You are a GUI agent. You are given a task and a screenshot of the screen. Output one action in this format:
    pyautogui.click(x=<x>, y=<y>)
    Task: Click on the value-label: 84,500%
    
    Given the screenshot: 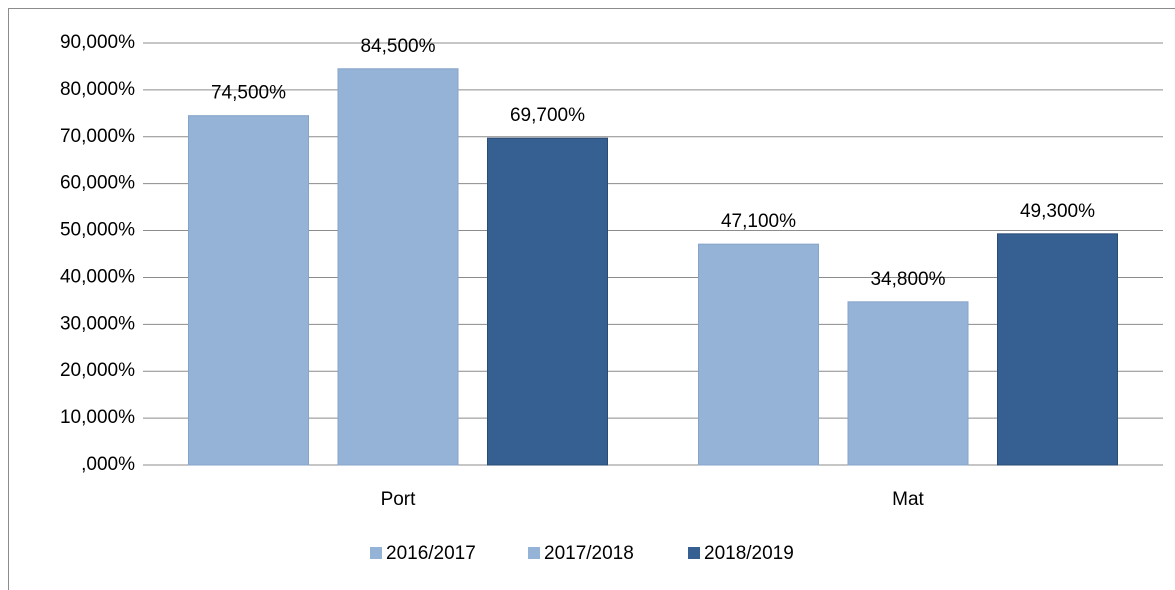 What is the action you would take?
    pyautogui.click(x=397, y=46)
    